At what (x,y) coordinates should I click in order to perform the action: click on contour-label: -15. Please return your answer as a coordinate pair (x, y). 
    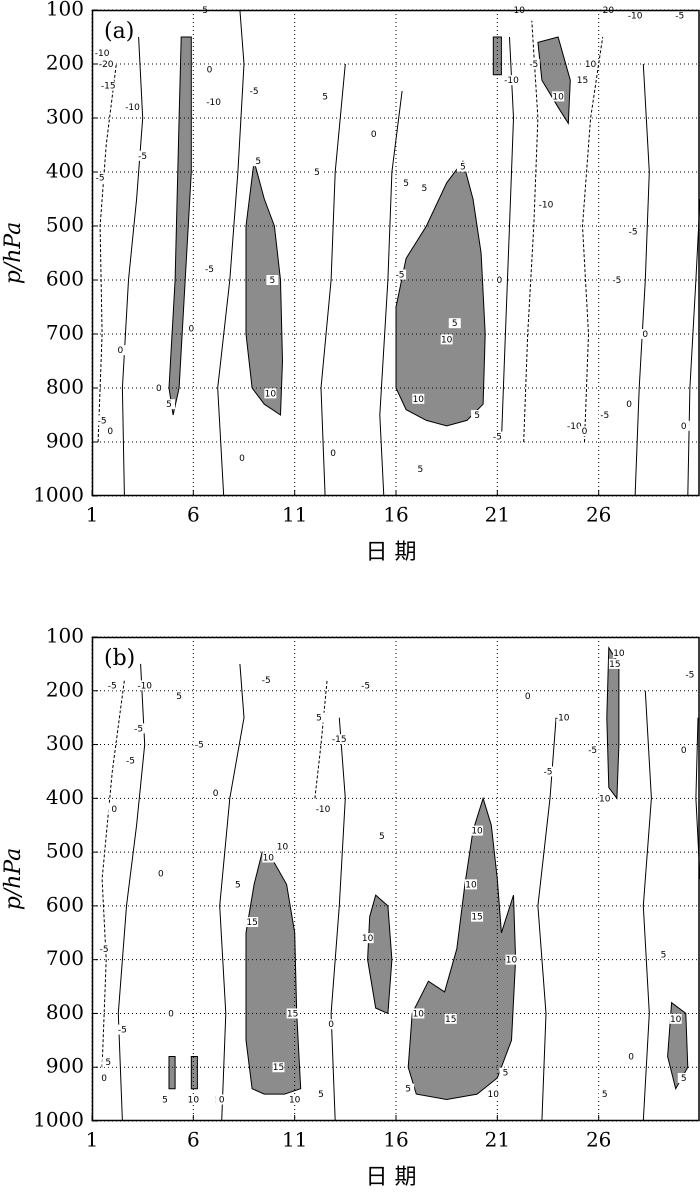
    Looking at the image, I should click on (339, 740).